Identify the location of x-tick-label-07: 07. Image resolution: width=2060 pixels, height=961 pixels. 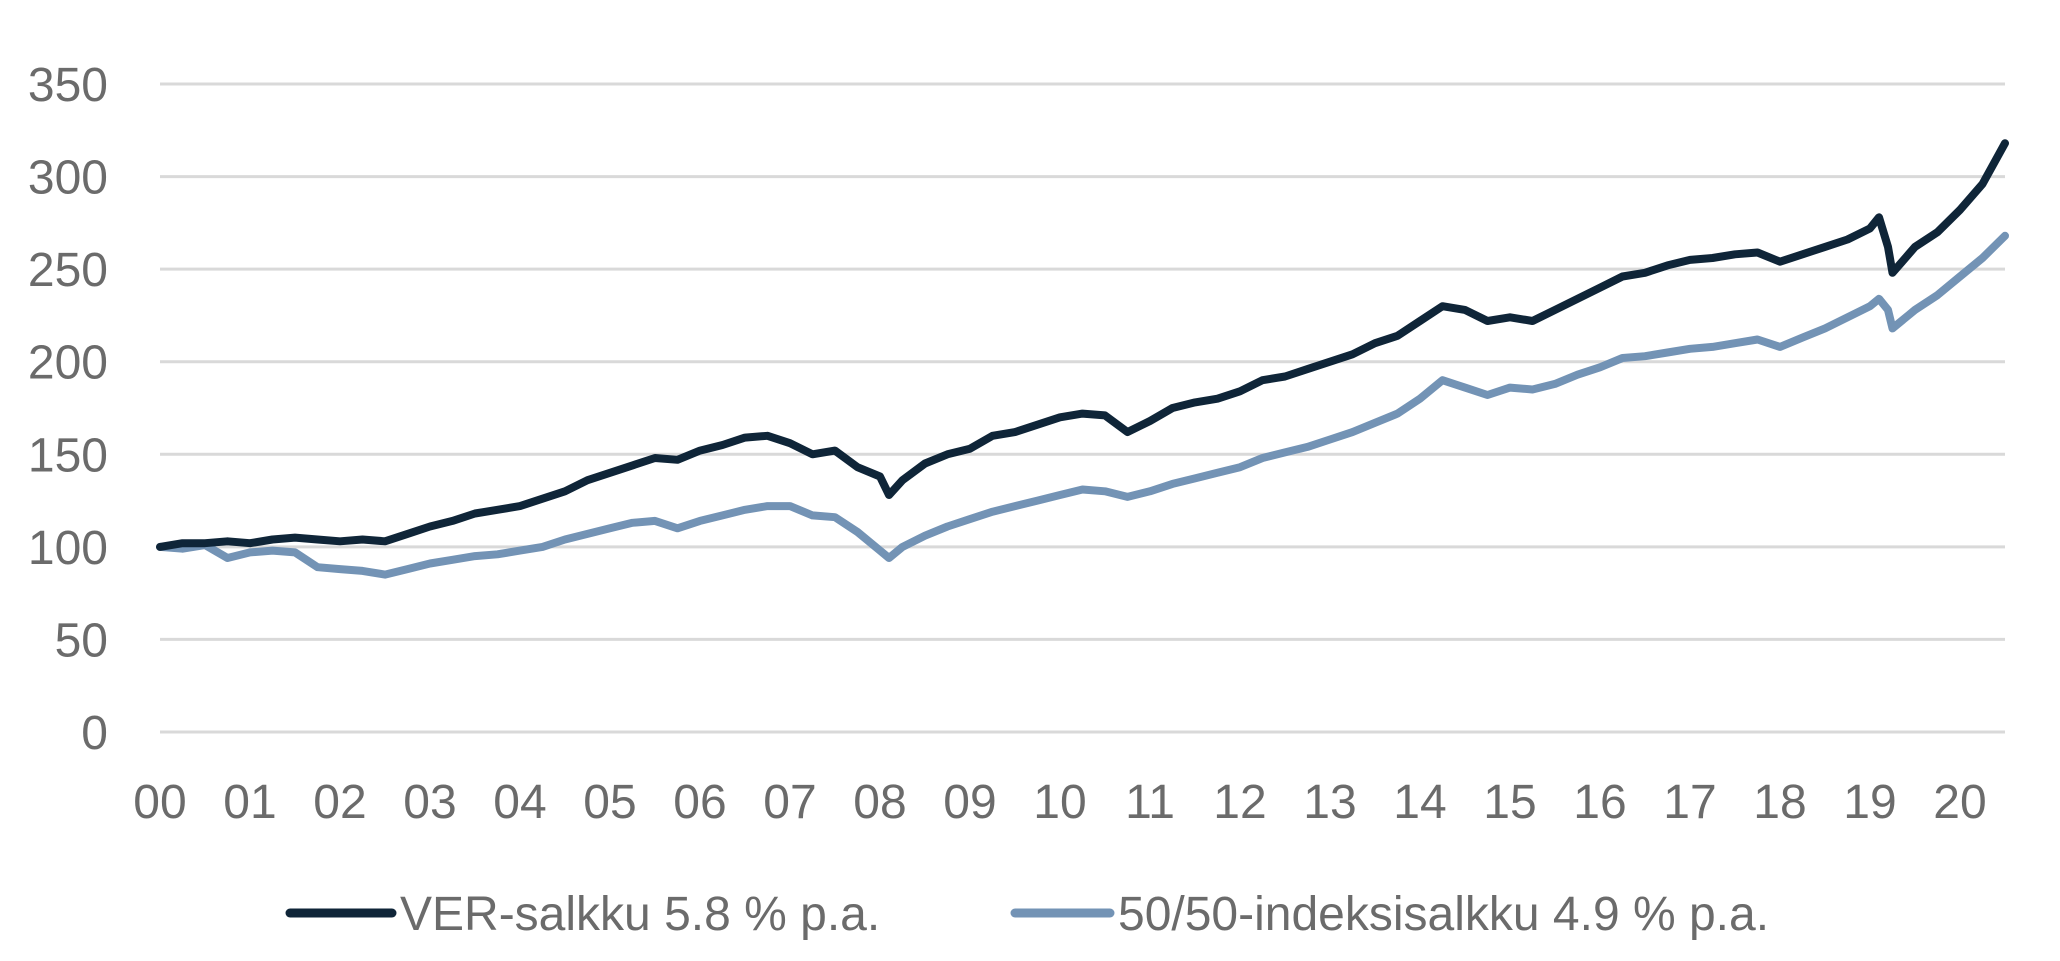
(789, 802).